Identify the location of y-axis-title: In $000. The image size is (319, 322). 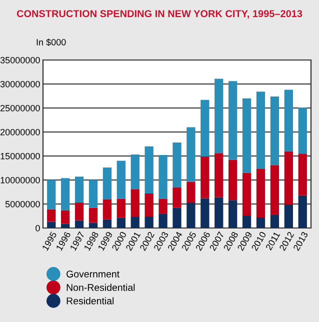
(51, 42).